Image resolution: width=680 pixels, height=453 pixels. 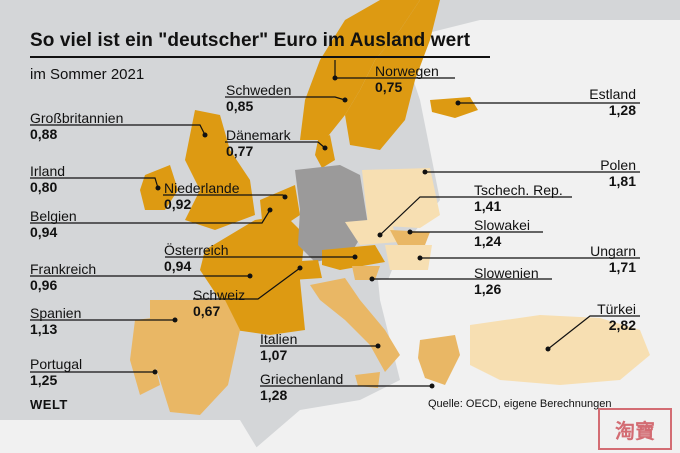 What do you see at coordinates (150, 216) in the screenshot?
I see `leader-belgien` at bounding box center [150, 216].